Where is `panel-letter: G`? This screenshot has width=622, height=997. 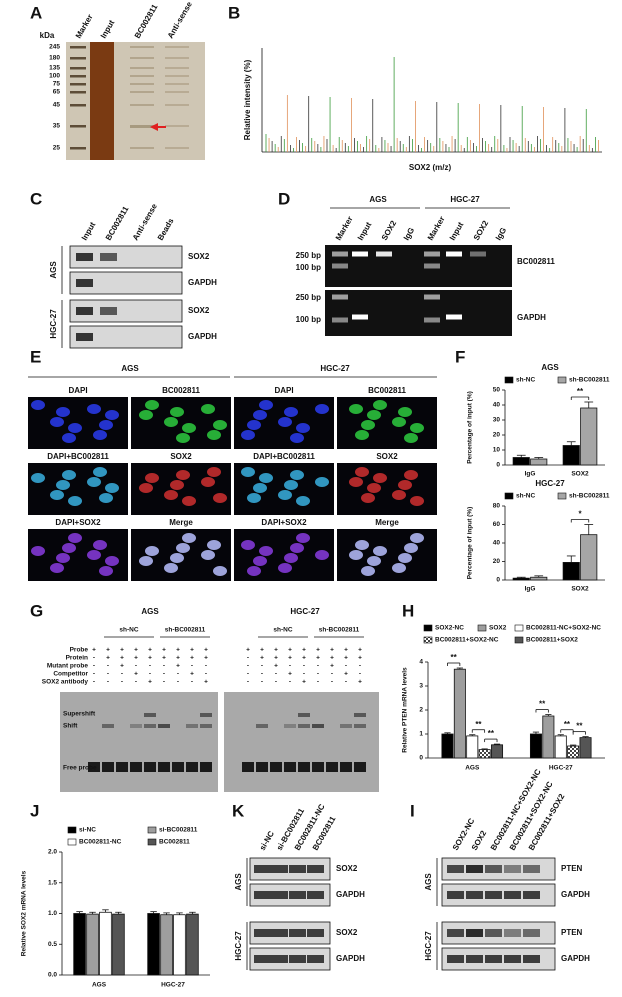 panel-letter: G is located at coordinates (36, 610).